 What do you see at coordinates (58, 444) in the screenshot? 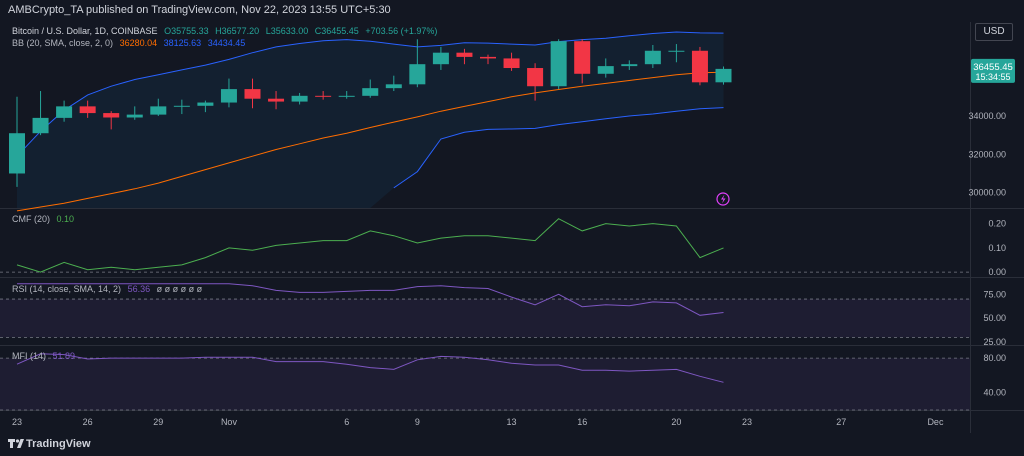
I see `tradingview-brand: TradingView` at bounding box center [58, 444].